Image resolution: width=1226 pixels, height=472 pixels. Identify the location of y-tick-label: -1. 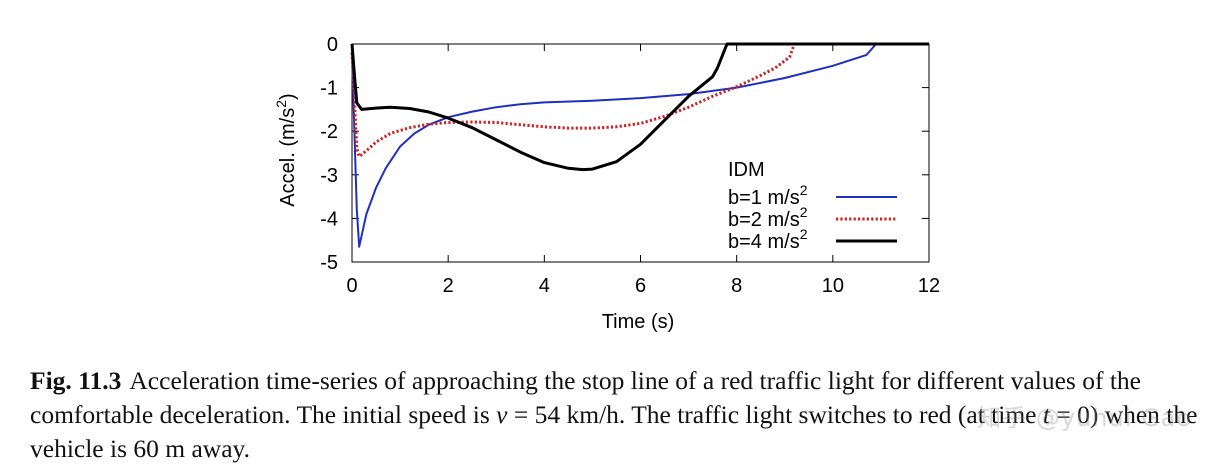
(329, 89).